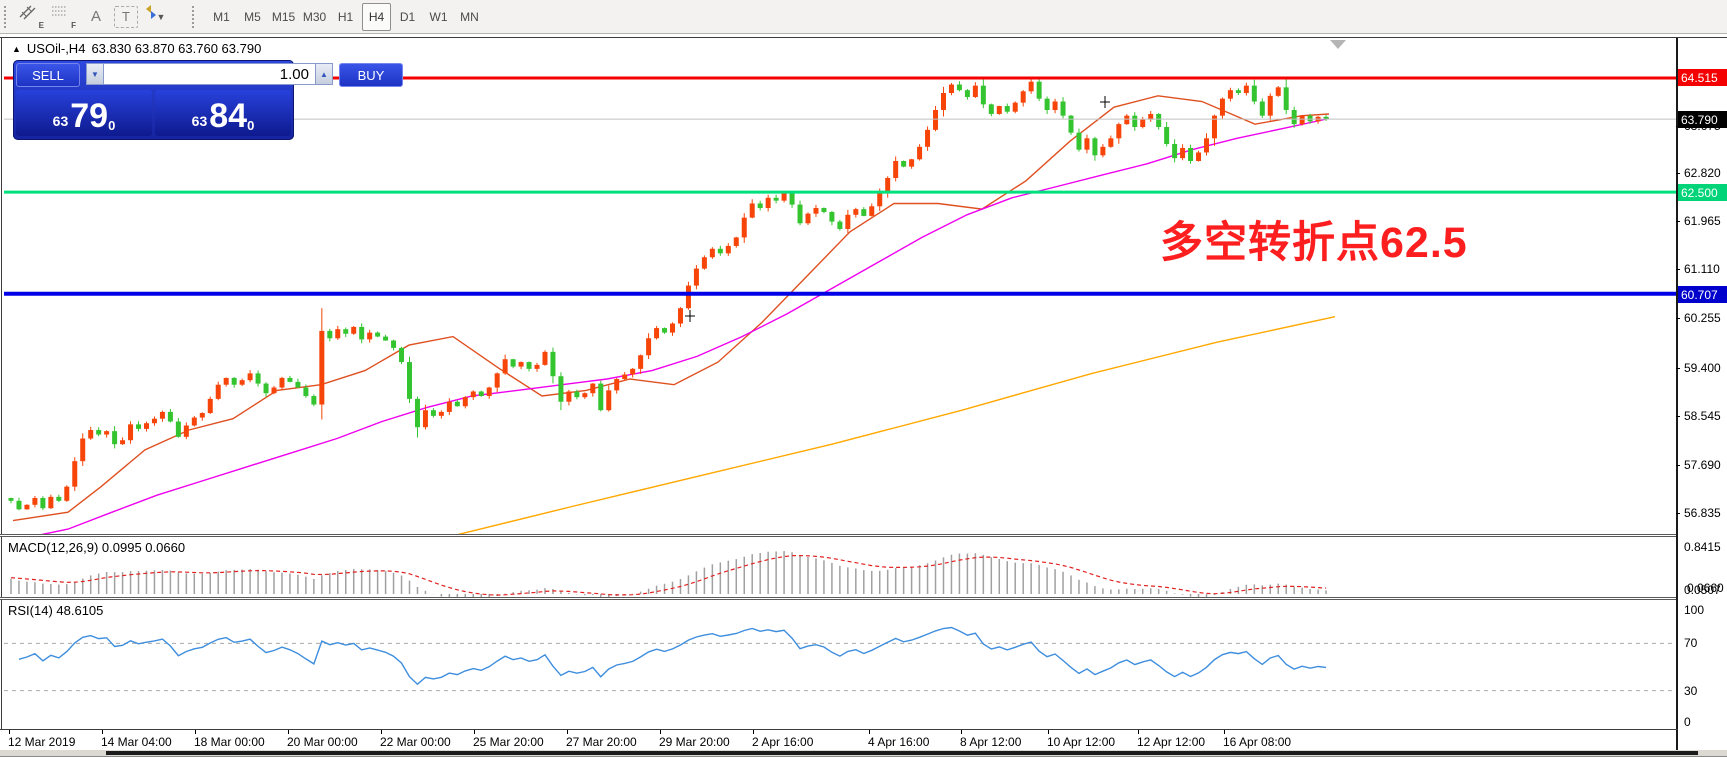  Describe the element at coordinates (60, 121) in the screenshot. I see `sell-price-prefix: 63` at that location.